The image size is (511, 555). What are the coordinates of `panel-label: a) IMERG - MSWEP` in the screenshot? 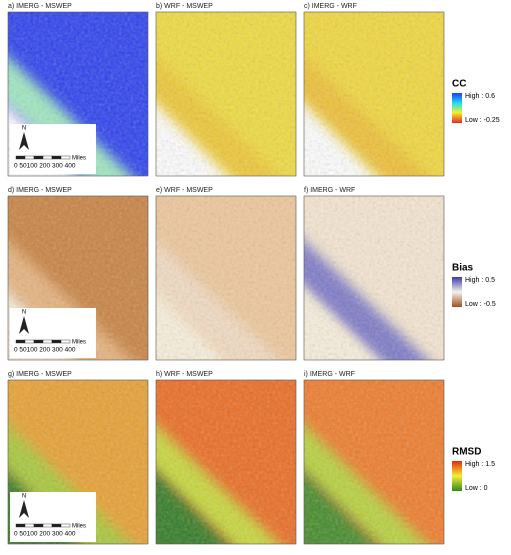 It's located at (40, 6).